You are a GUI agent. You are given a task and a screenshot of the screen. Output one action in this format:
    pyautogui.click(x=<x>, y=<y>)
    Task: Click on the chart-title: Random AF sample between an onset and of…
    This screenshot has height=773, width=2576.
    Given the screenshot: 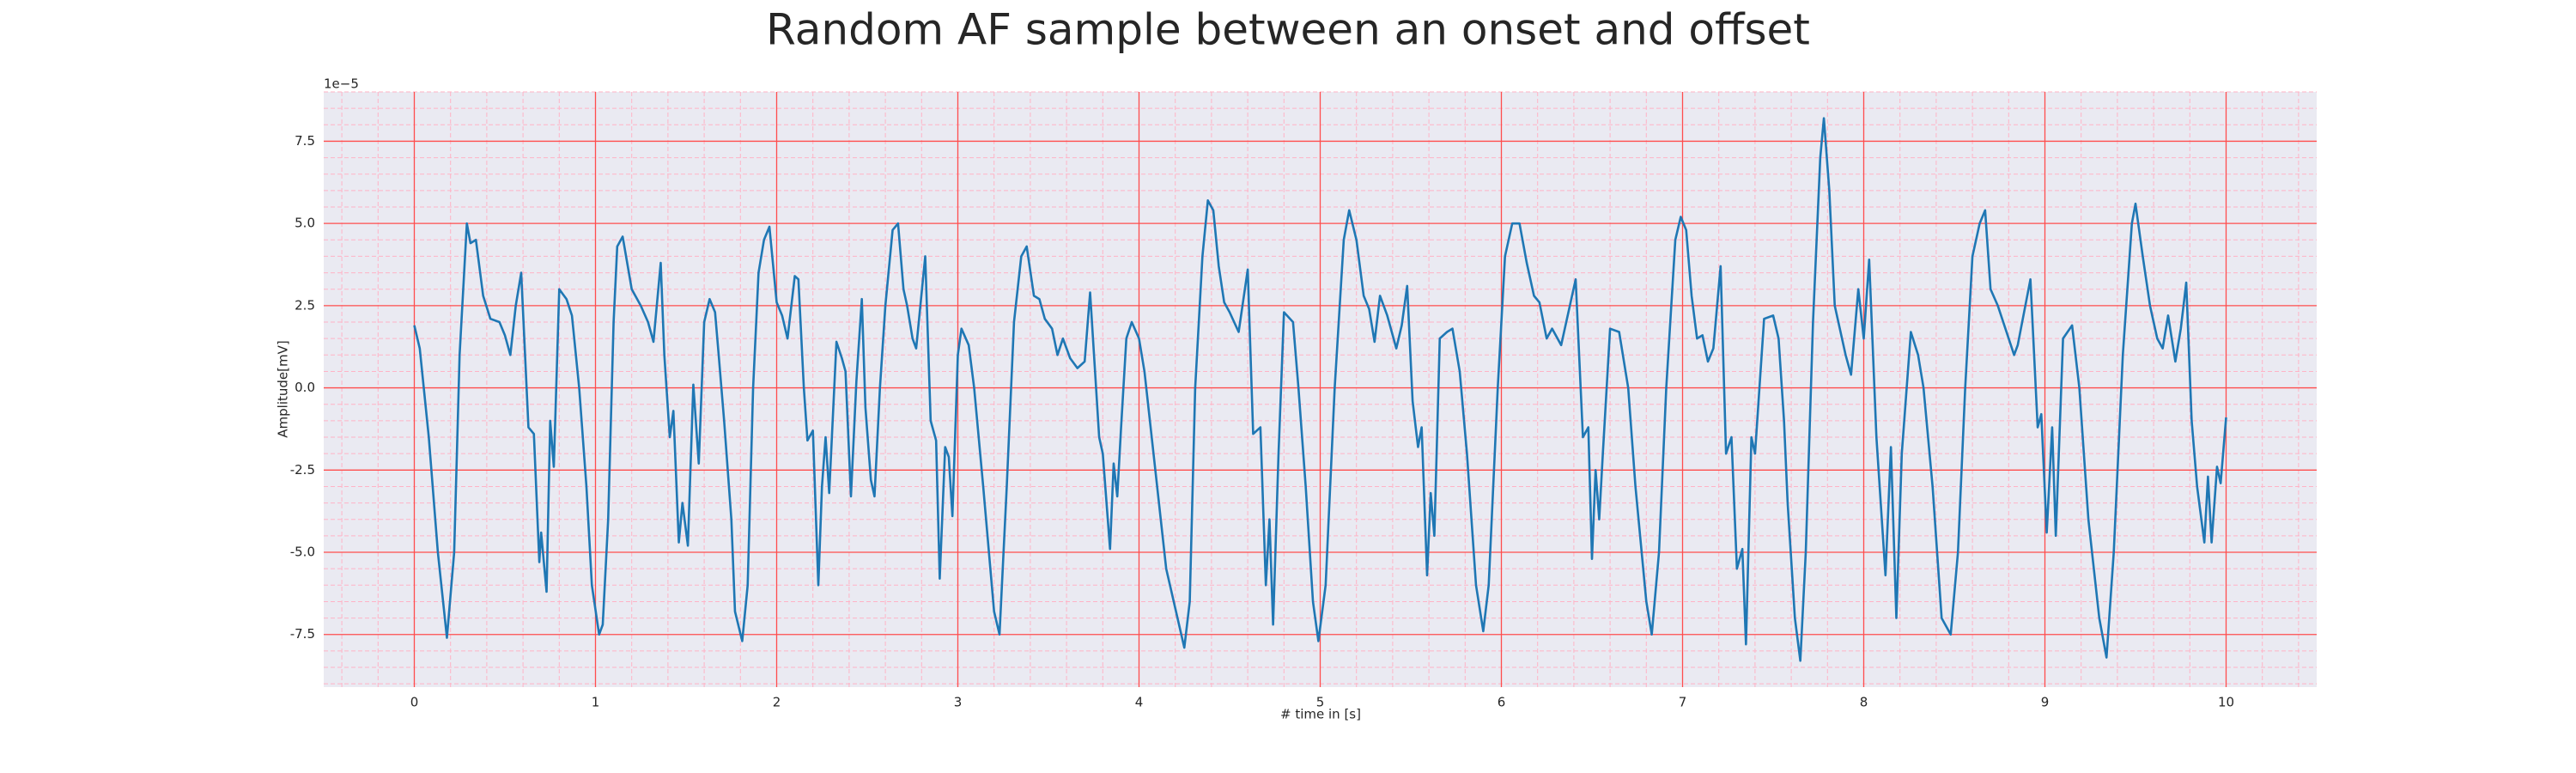 What is the action you would take?
    pyautogui.click(x=1288, y=30)
    